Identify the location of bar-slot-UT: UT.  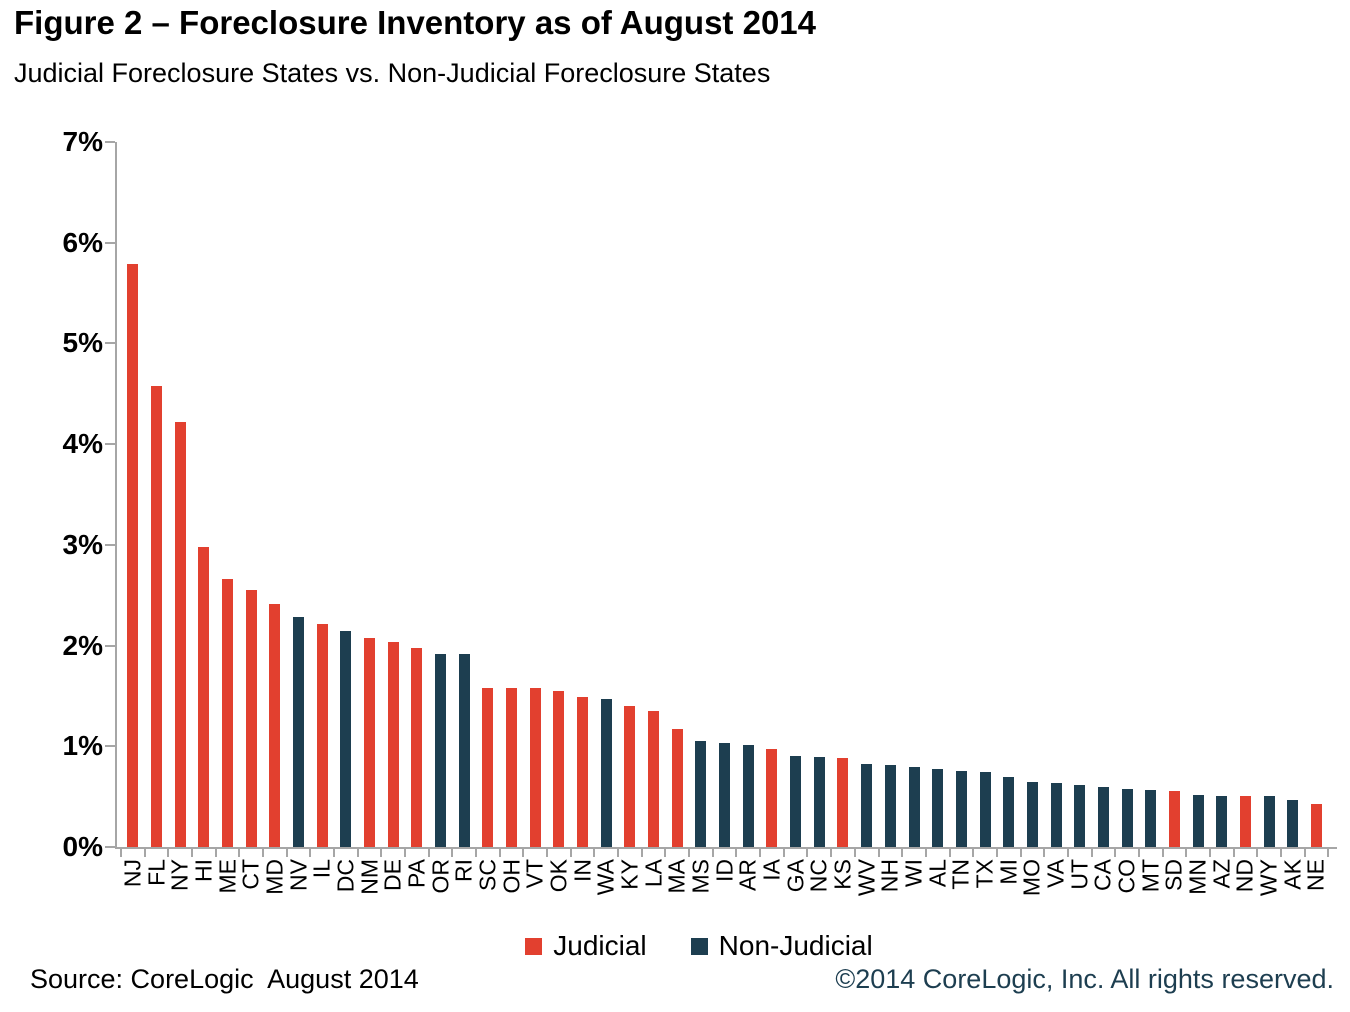
(1079, 516).